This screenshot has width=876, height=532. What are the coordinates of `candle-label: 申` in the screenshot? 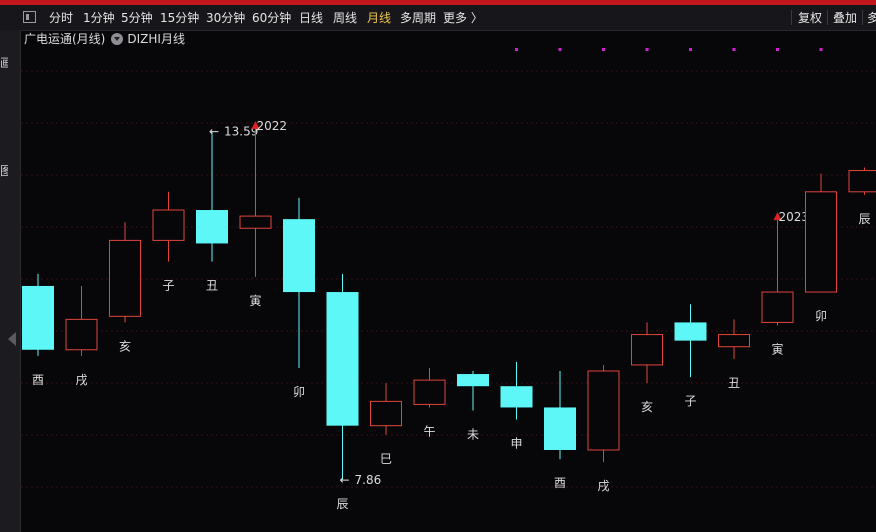 It's located at (516, 444).